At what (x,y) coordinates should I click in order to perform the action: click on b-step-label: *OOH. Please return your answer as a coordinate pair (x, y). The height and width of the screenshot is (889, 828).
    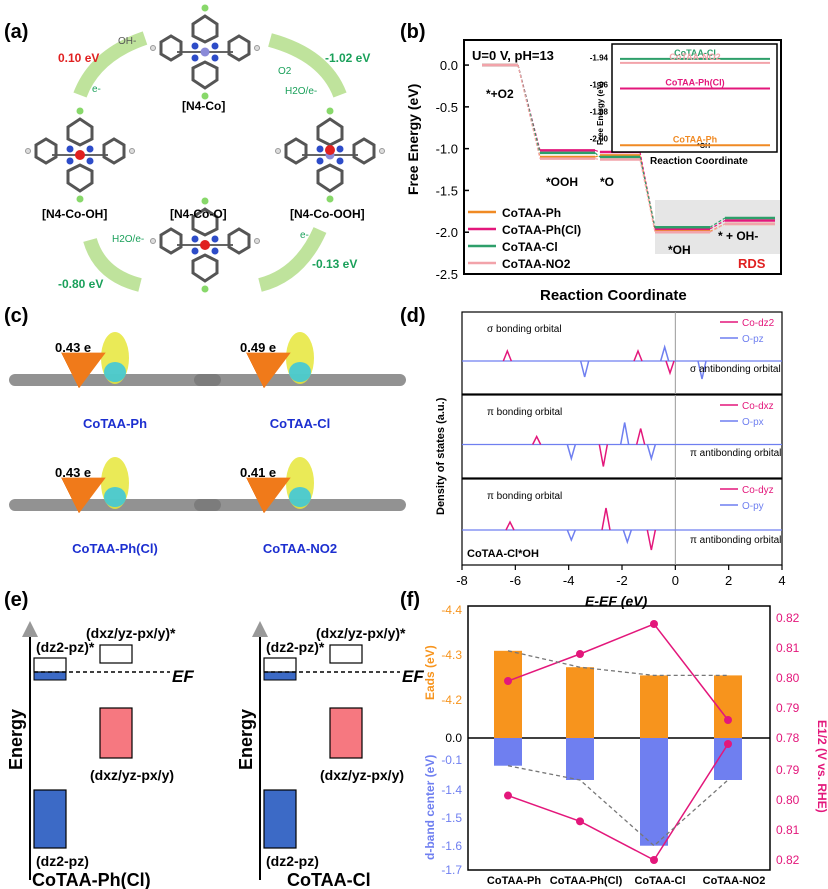
    Looking at the image, I should click on (562, 182).